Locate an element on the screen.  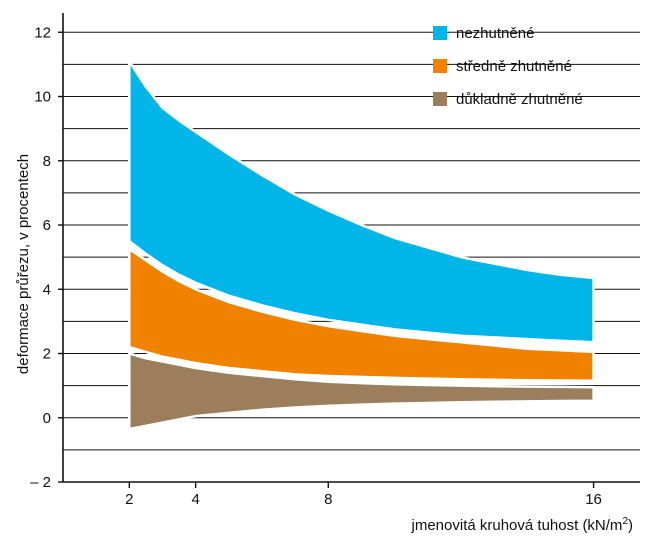
y-tick-label: 12 is located at coordinates (42, 32).